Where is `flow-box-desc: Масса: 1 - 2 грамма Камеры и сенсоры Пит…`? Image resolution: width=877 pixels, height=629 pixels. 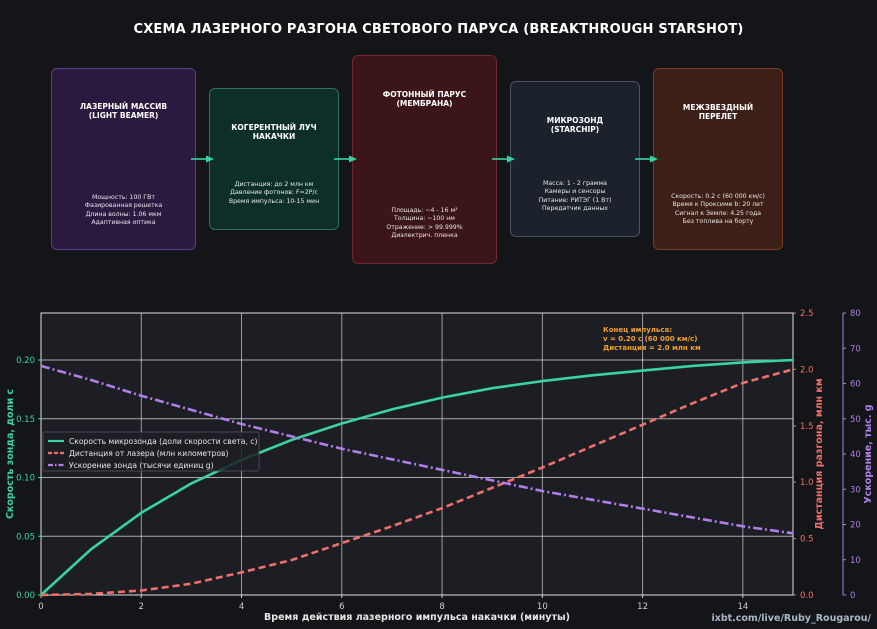 flow-box-desc: Масса: 1 - 2 грамма Камеры и сенсоры Пит… is located at coordinates (575, 196).